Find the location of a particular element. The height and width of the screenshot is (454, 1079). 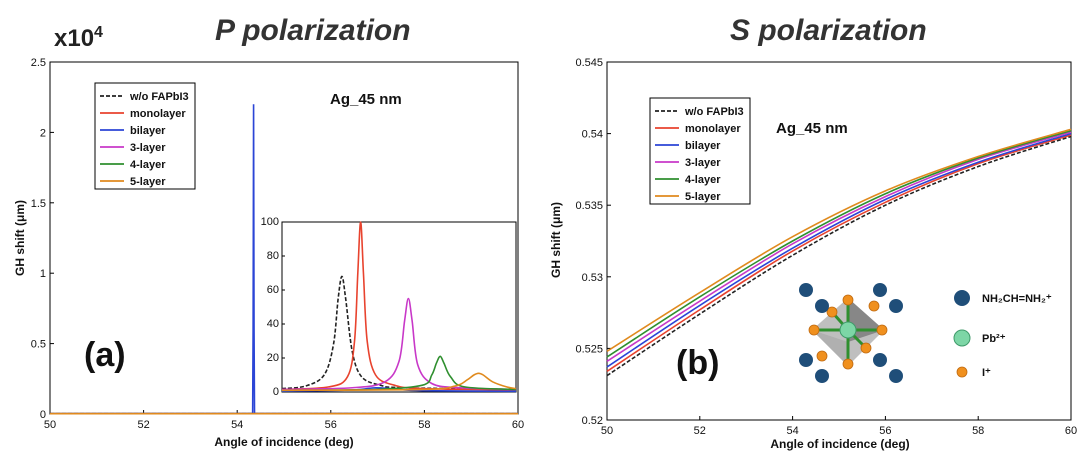

y-tick-label: 0.535 is located at coordinates (589, 206).